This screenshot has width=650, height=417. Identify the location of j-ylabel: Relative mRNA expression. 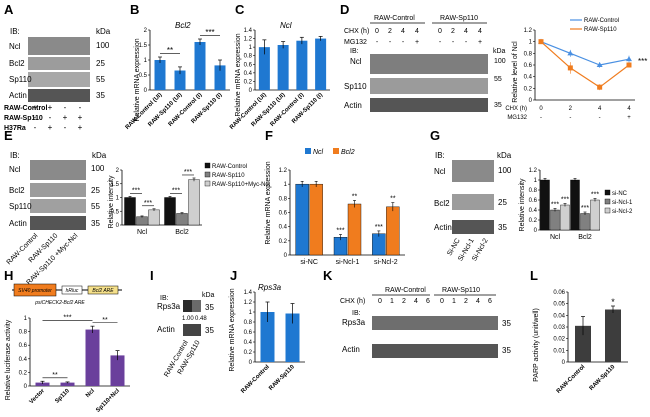
(232, 329).